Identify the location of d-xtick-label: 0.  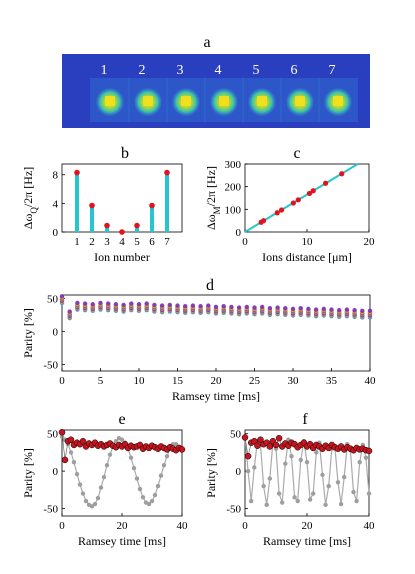
(62, 381).